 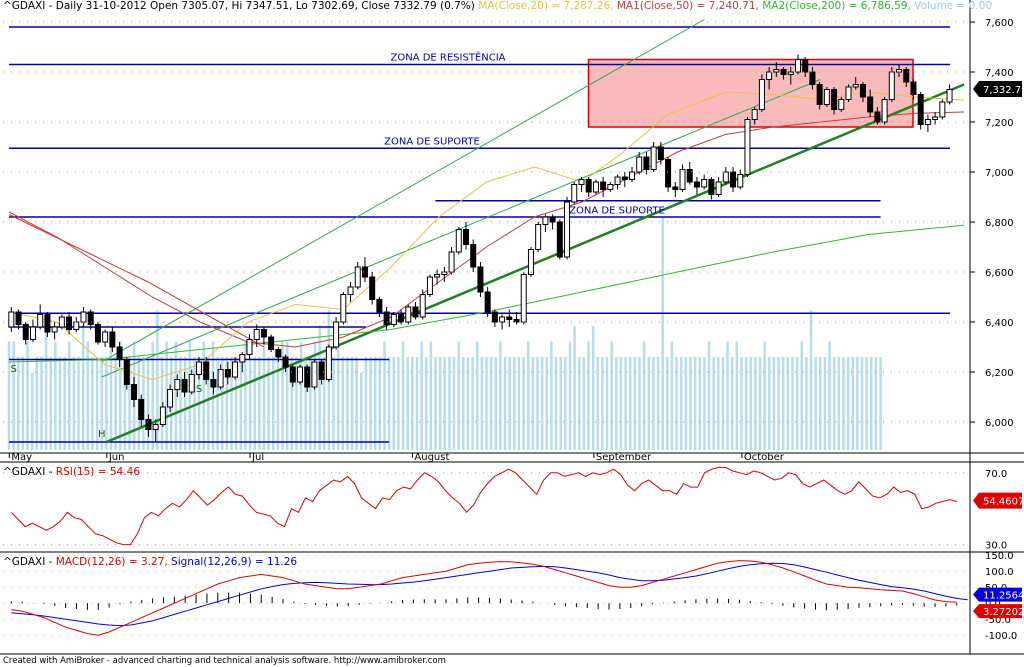 I want to click on x-tick-label: Jun, so click(x=116, y=457).